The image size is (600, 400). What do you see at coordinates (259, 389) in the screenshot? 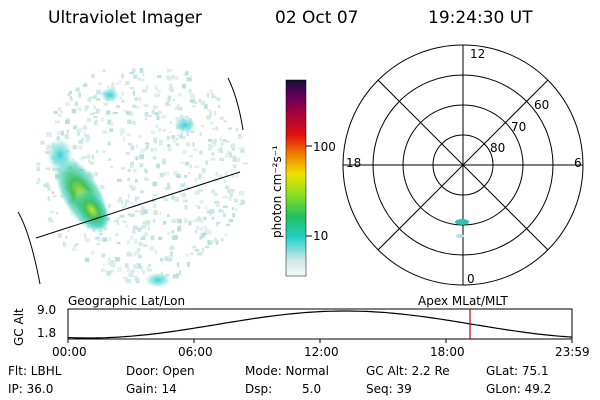
I see `dsp-info-label: Dsp:` at bounding box center [259, 389].